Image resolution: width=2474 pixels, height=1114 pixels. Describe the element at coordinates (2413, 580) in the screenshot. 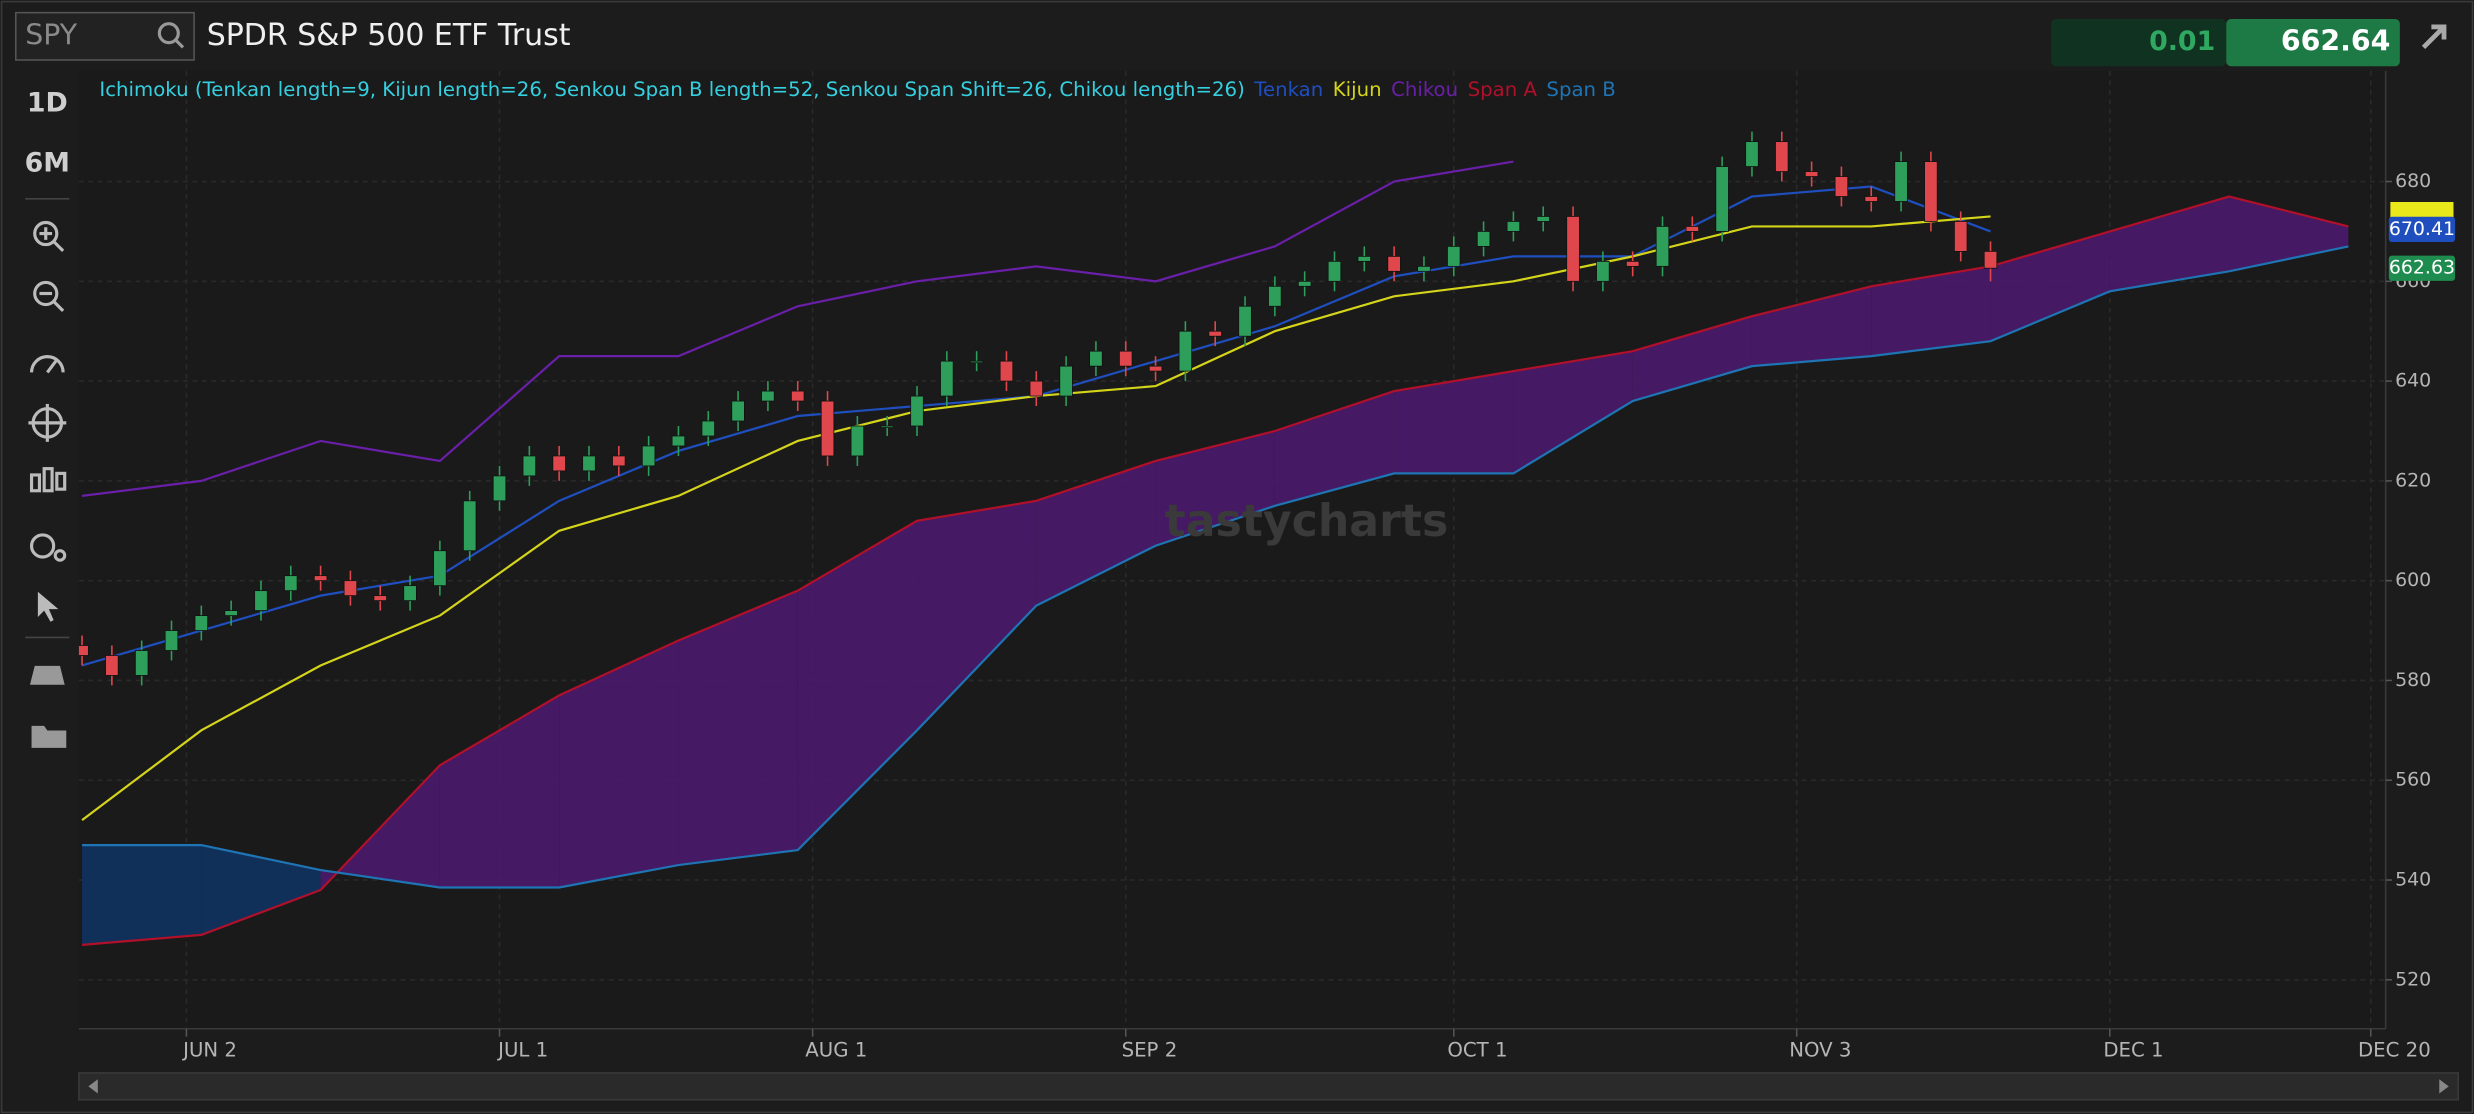

I see `y-tick-label: 600` at that location.